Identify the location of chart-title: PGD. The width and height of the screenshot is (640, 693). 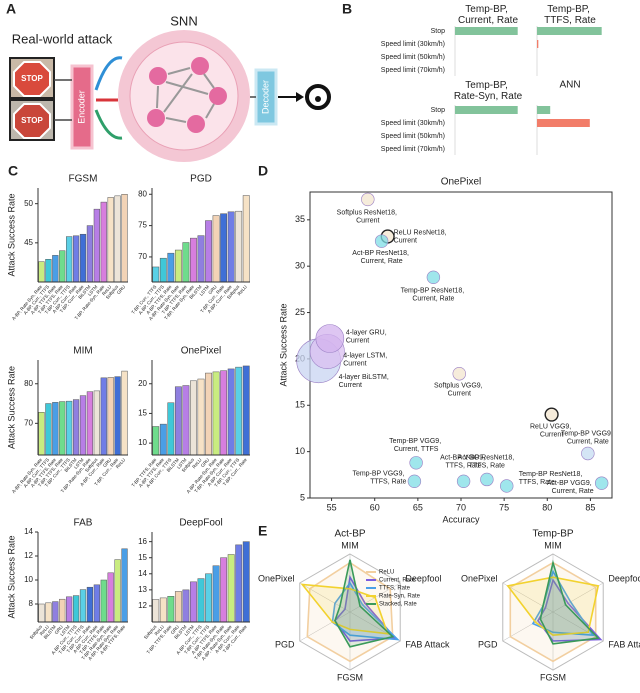
(201, 179).